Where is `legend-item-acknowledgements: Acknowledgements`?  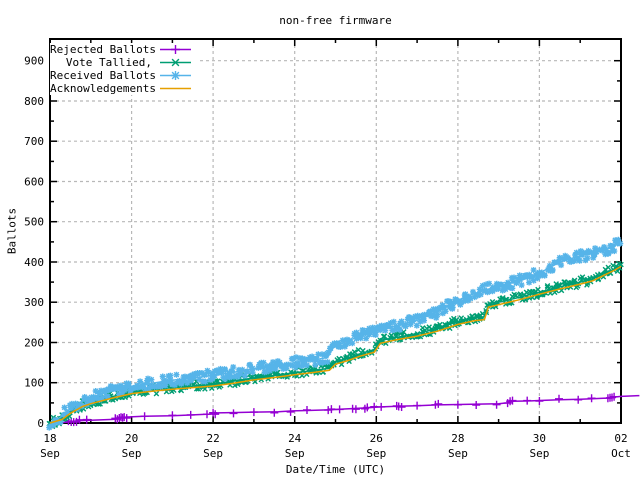 legend-item-acknowledgements: Acknowledgements is located at coordinates (121, 88).